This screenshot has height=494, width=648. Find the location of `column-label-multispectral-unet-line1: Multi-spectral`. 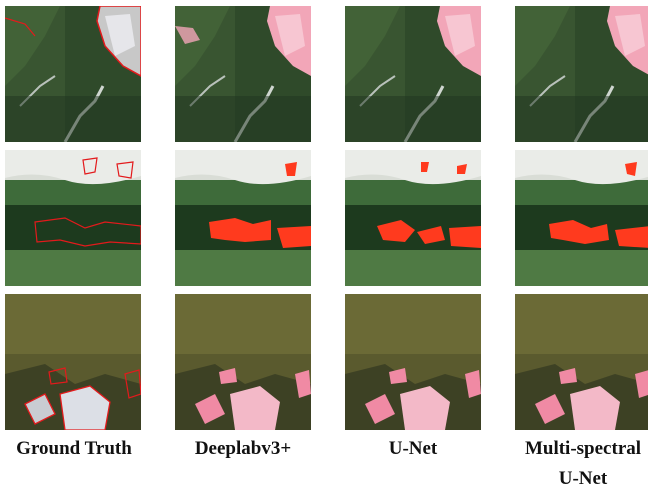

column-label-multispectral-unet-line1: Multi-spectral is located at coordinates (583, 448).